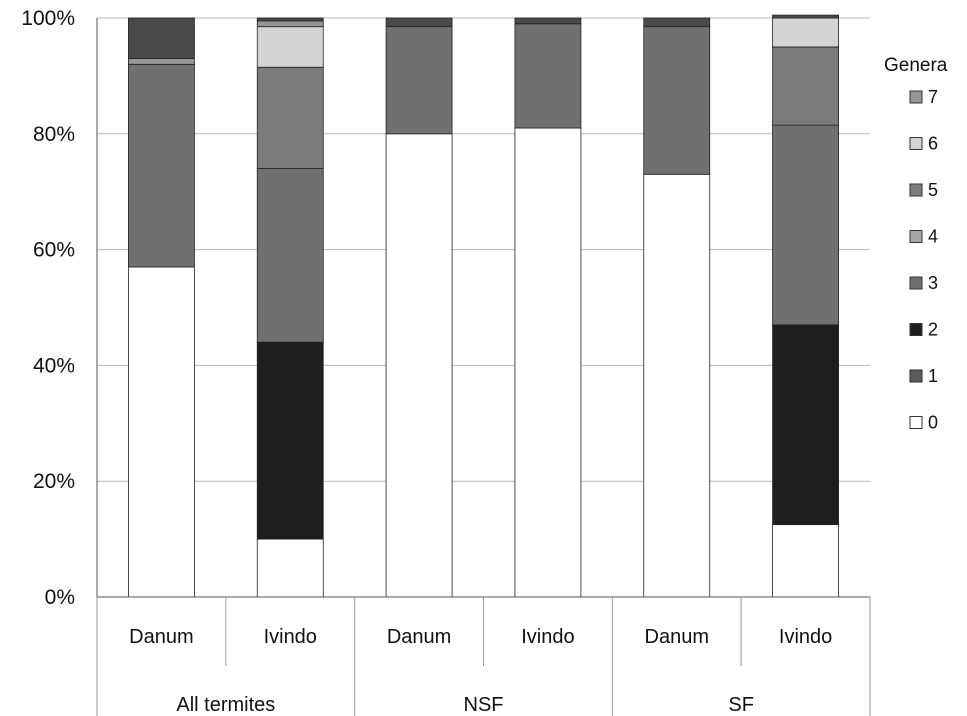 This screenshot has width=967, height=716. What do you see at coordinates (60, 597) in the screenshot?
I see `y-tick-label: 0%` at bounding box center [60, 597].